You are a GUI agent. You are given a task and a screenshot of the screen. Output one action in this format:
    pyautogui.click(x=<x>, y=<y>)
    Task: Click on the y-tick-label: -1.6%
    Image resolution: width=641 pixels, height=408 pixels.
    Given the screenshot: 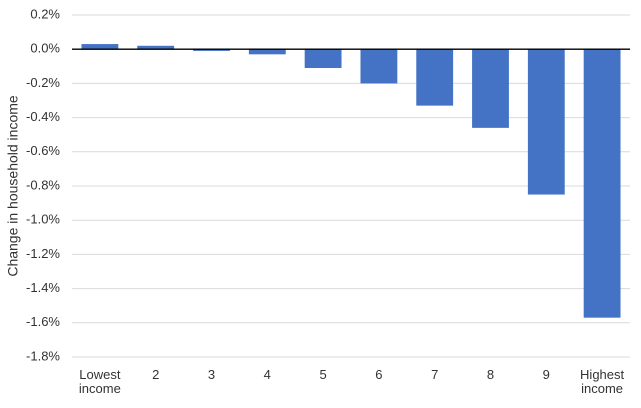 What is the action you would take?
    pyautogui.click(x=43, y=321)
    